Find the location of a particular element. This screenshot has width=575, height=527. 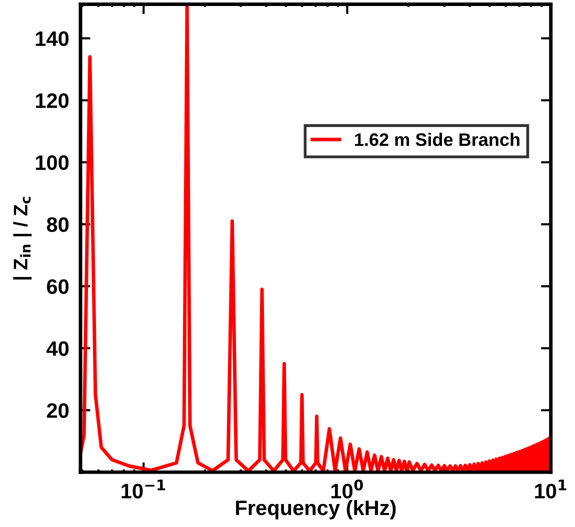

y-axis-title: | Z$_{in}$ | / Z$_{c}$ is located at coordinates (22, 238).